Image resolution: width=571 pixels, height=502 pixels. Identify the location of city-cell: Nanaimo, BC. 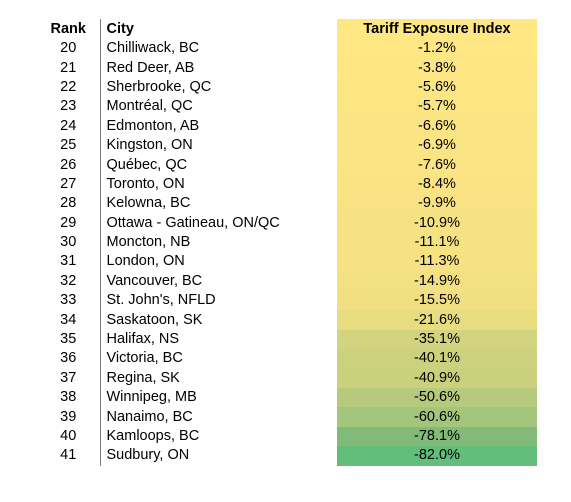
(218, 417).